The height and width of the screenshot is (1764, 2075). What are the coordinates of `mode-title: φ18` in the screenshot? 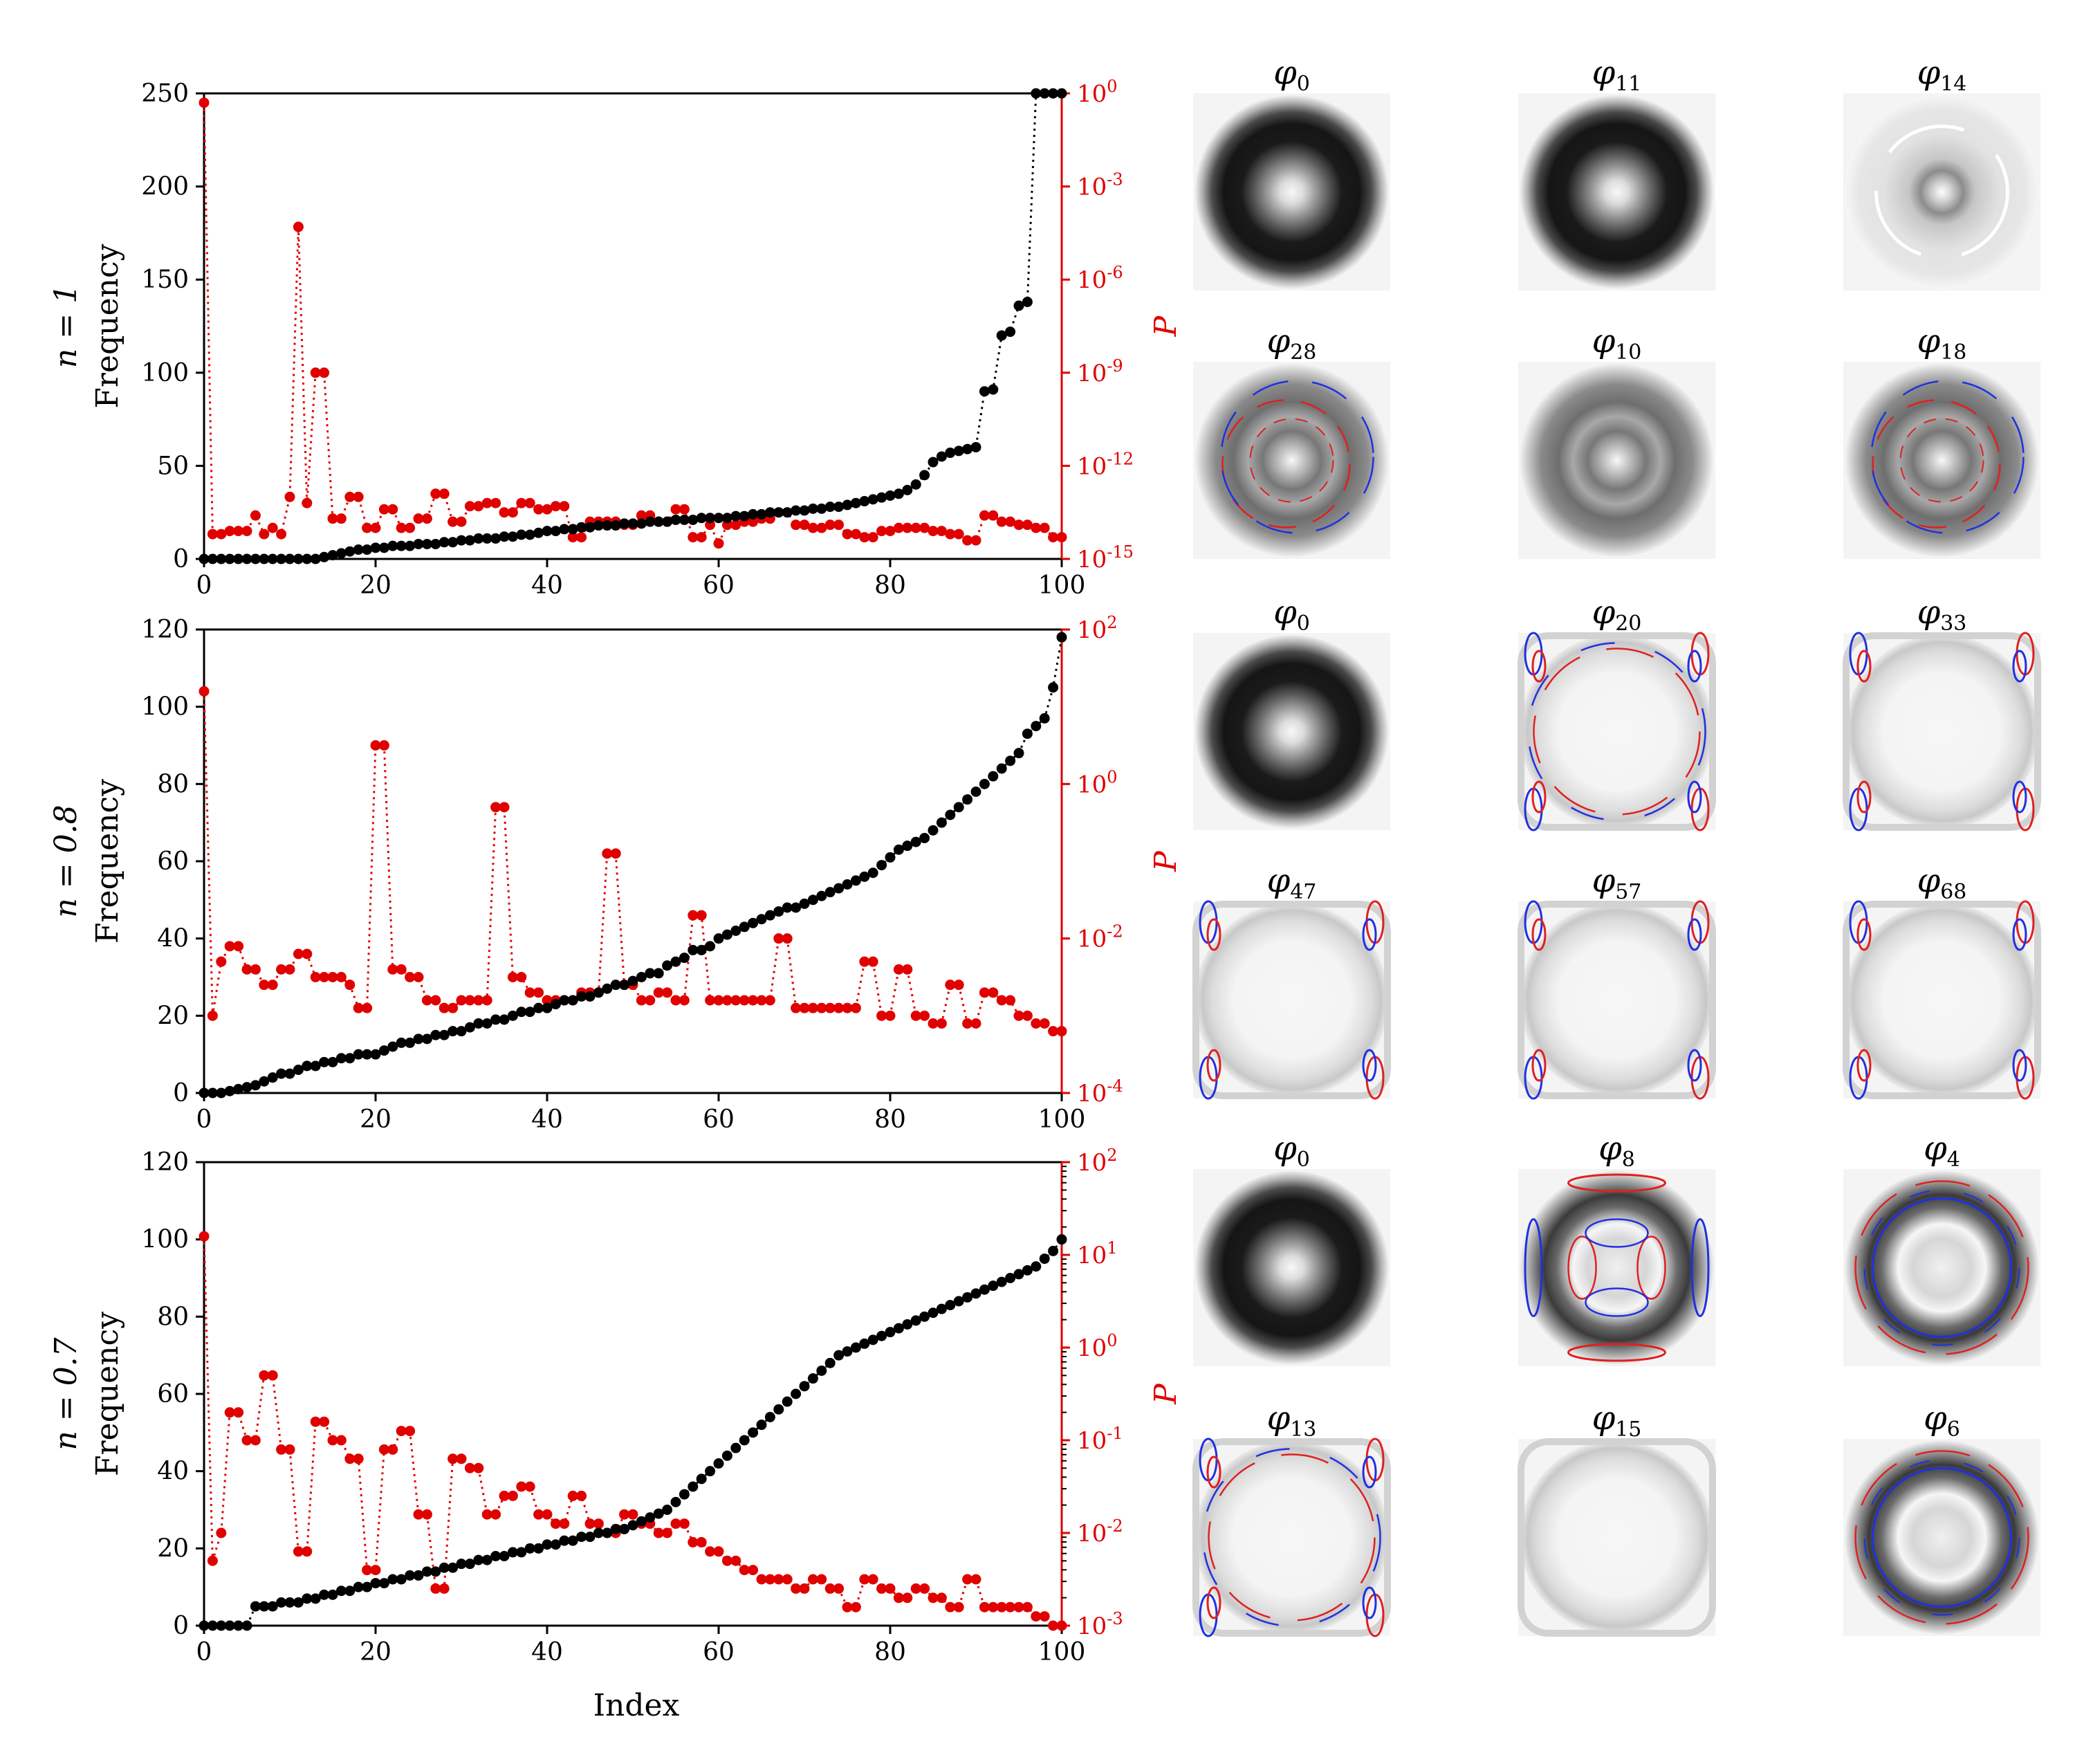 It's located at (1942, 343).